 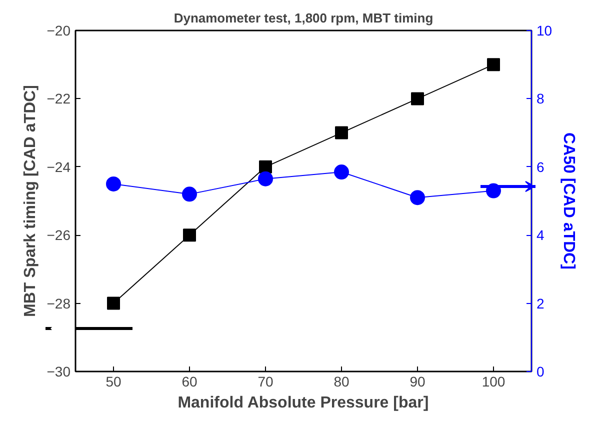 I want to click on y-tick-label: −24, so click(x=58, y=166).